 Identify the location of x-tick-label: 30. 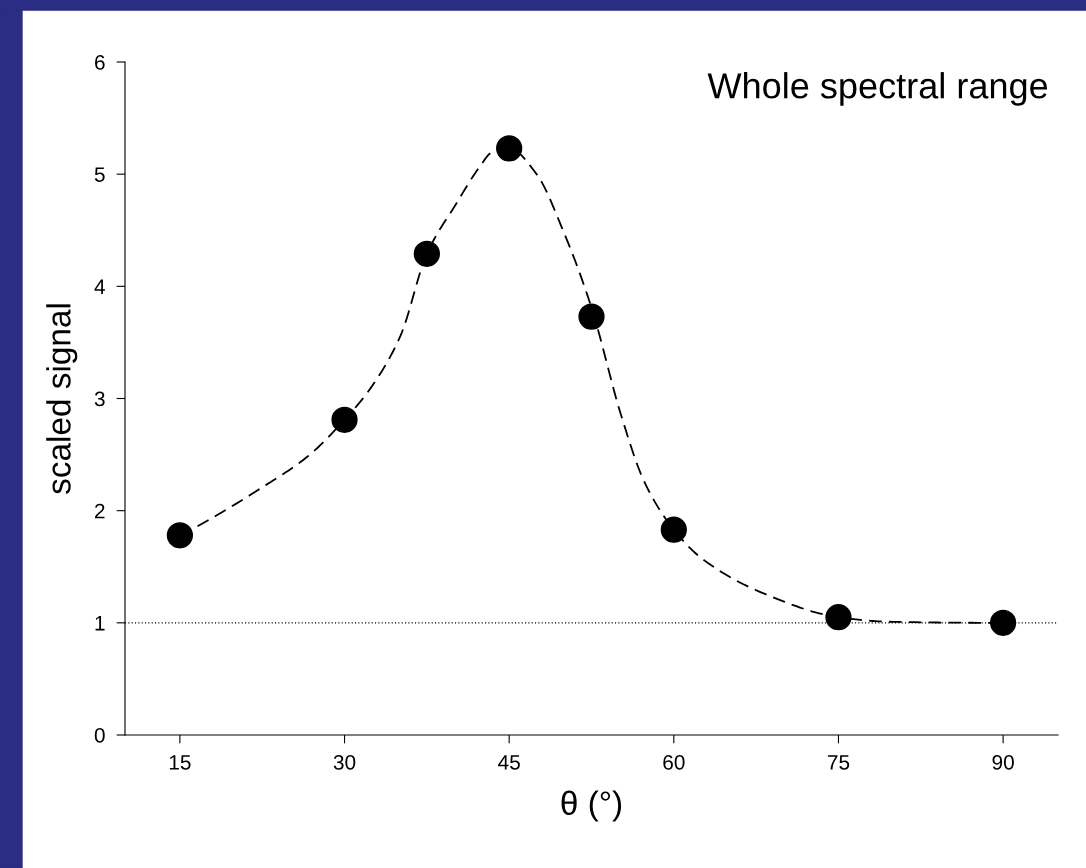
(344, 762).